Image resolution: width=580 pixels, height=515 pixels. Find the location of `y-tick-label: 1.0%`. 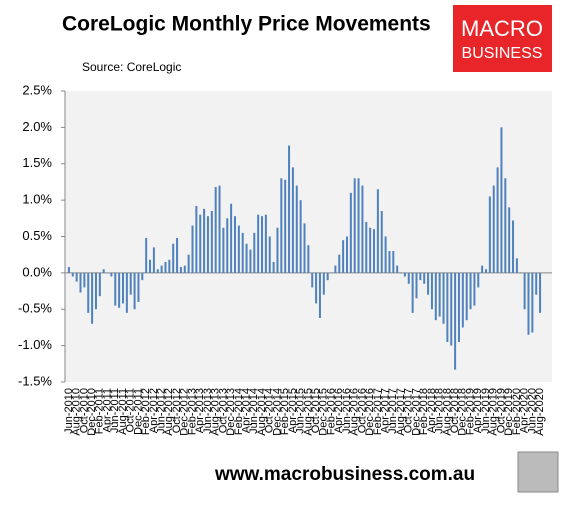

y-tick-label: 1.0% is located at coordinates (37, 199).